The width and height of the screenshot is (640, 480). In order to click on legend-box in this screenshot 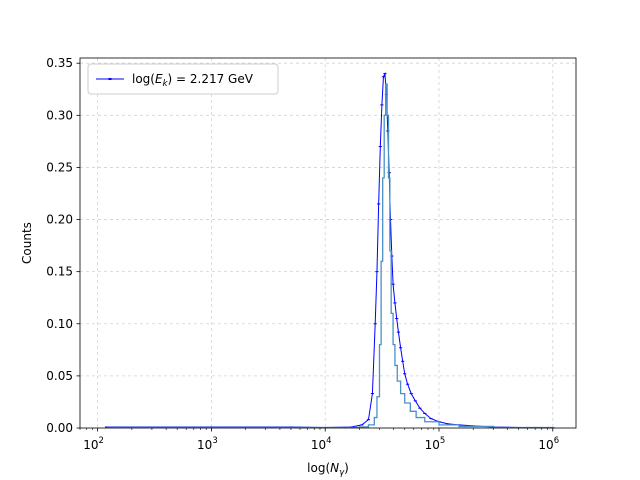, I will do `click(183, 79)`.